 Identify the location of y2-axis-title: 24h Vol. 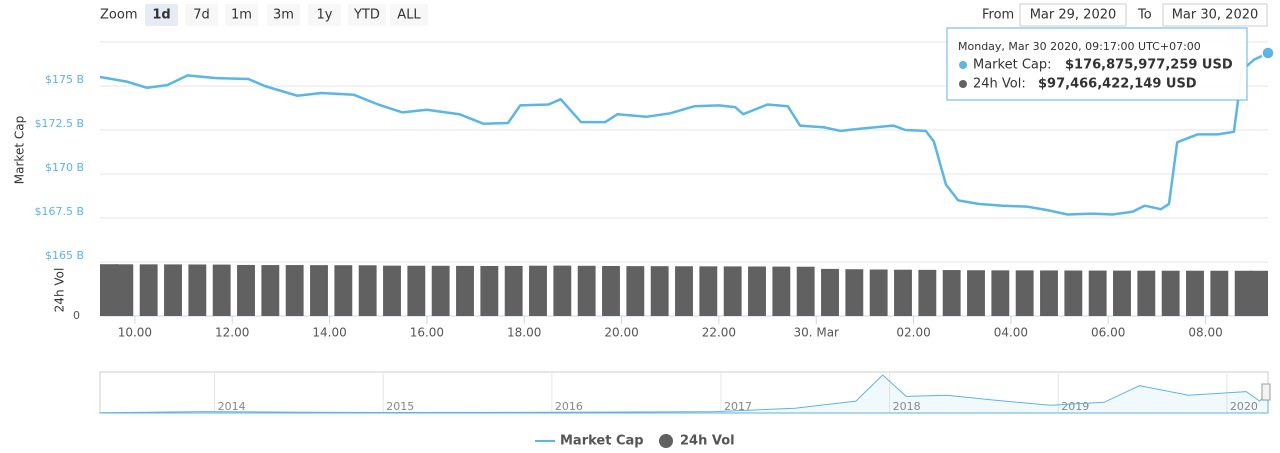
(60, 290).